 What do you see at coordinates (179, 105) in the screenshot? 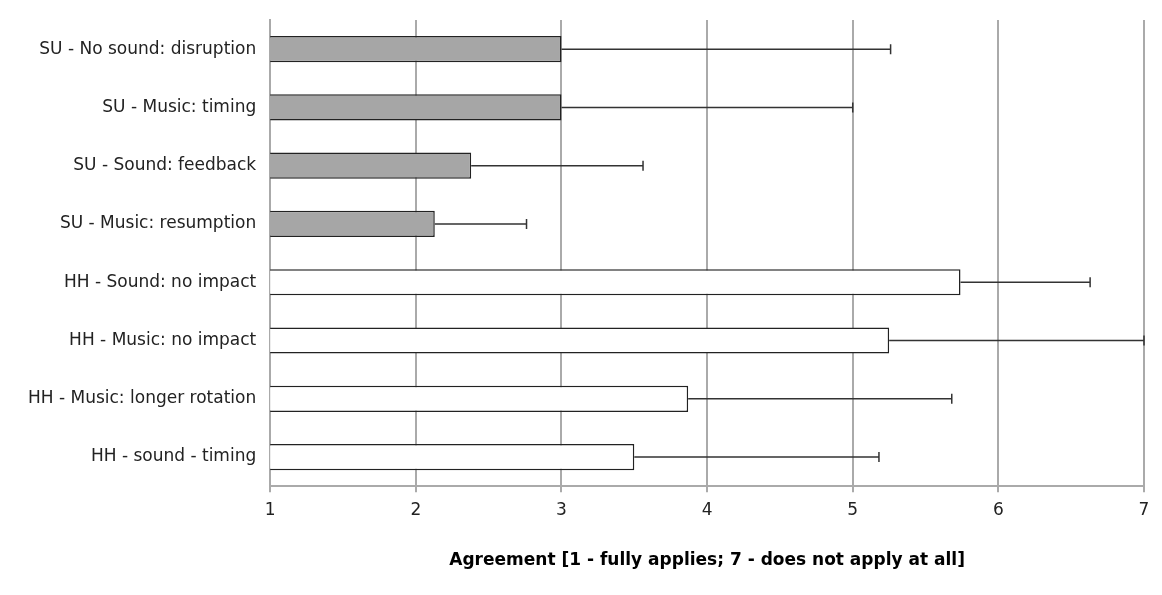
I see `y-tick-label: SU - Music: timing` at bounding box center [179, 105].